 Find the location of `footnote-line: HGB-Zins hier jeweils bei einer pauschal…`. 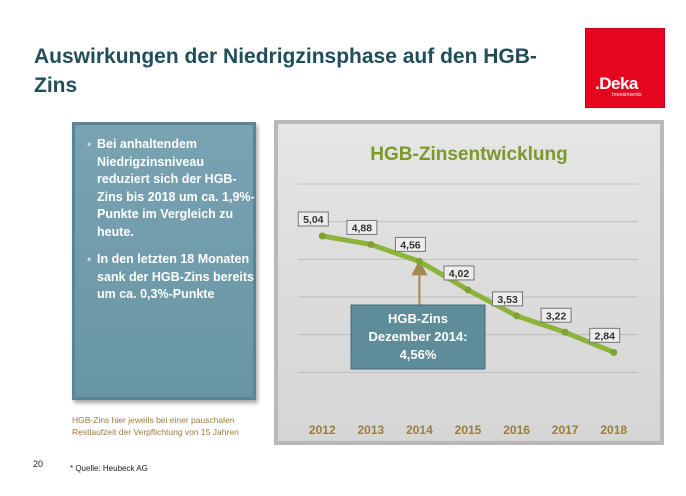

footnote-line: HGB-Zins hier jeweils bei einer pauschal… is located at coordinates (153, 420).